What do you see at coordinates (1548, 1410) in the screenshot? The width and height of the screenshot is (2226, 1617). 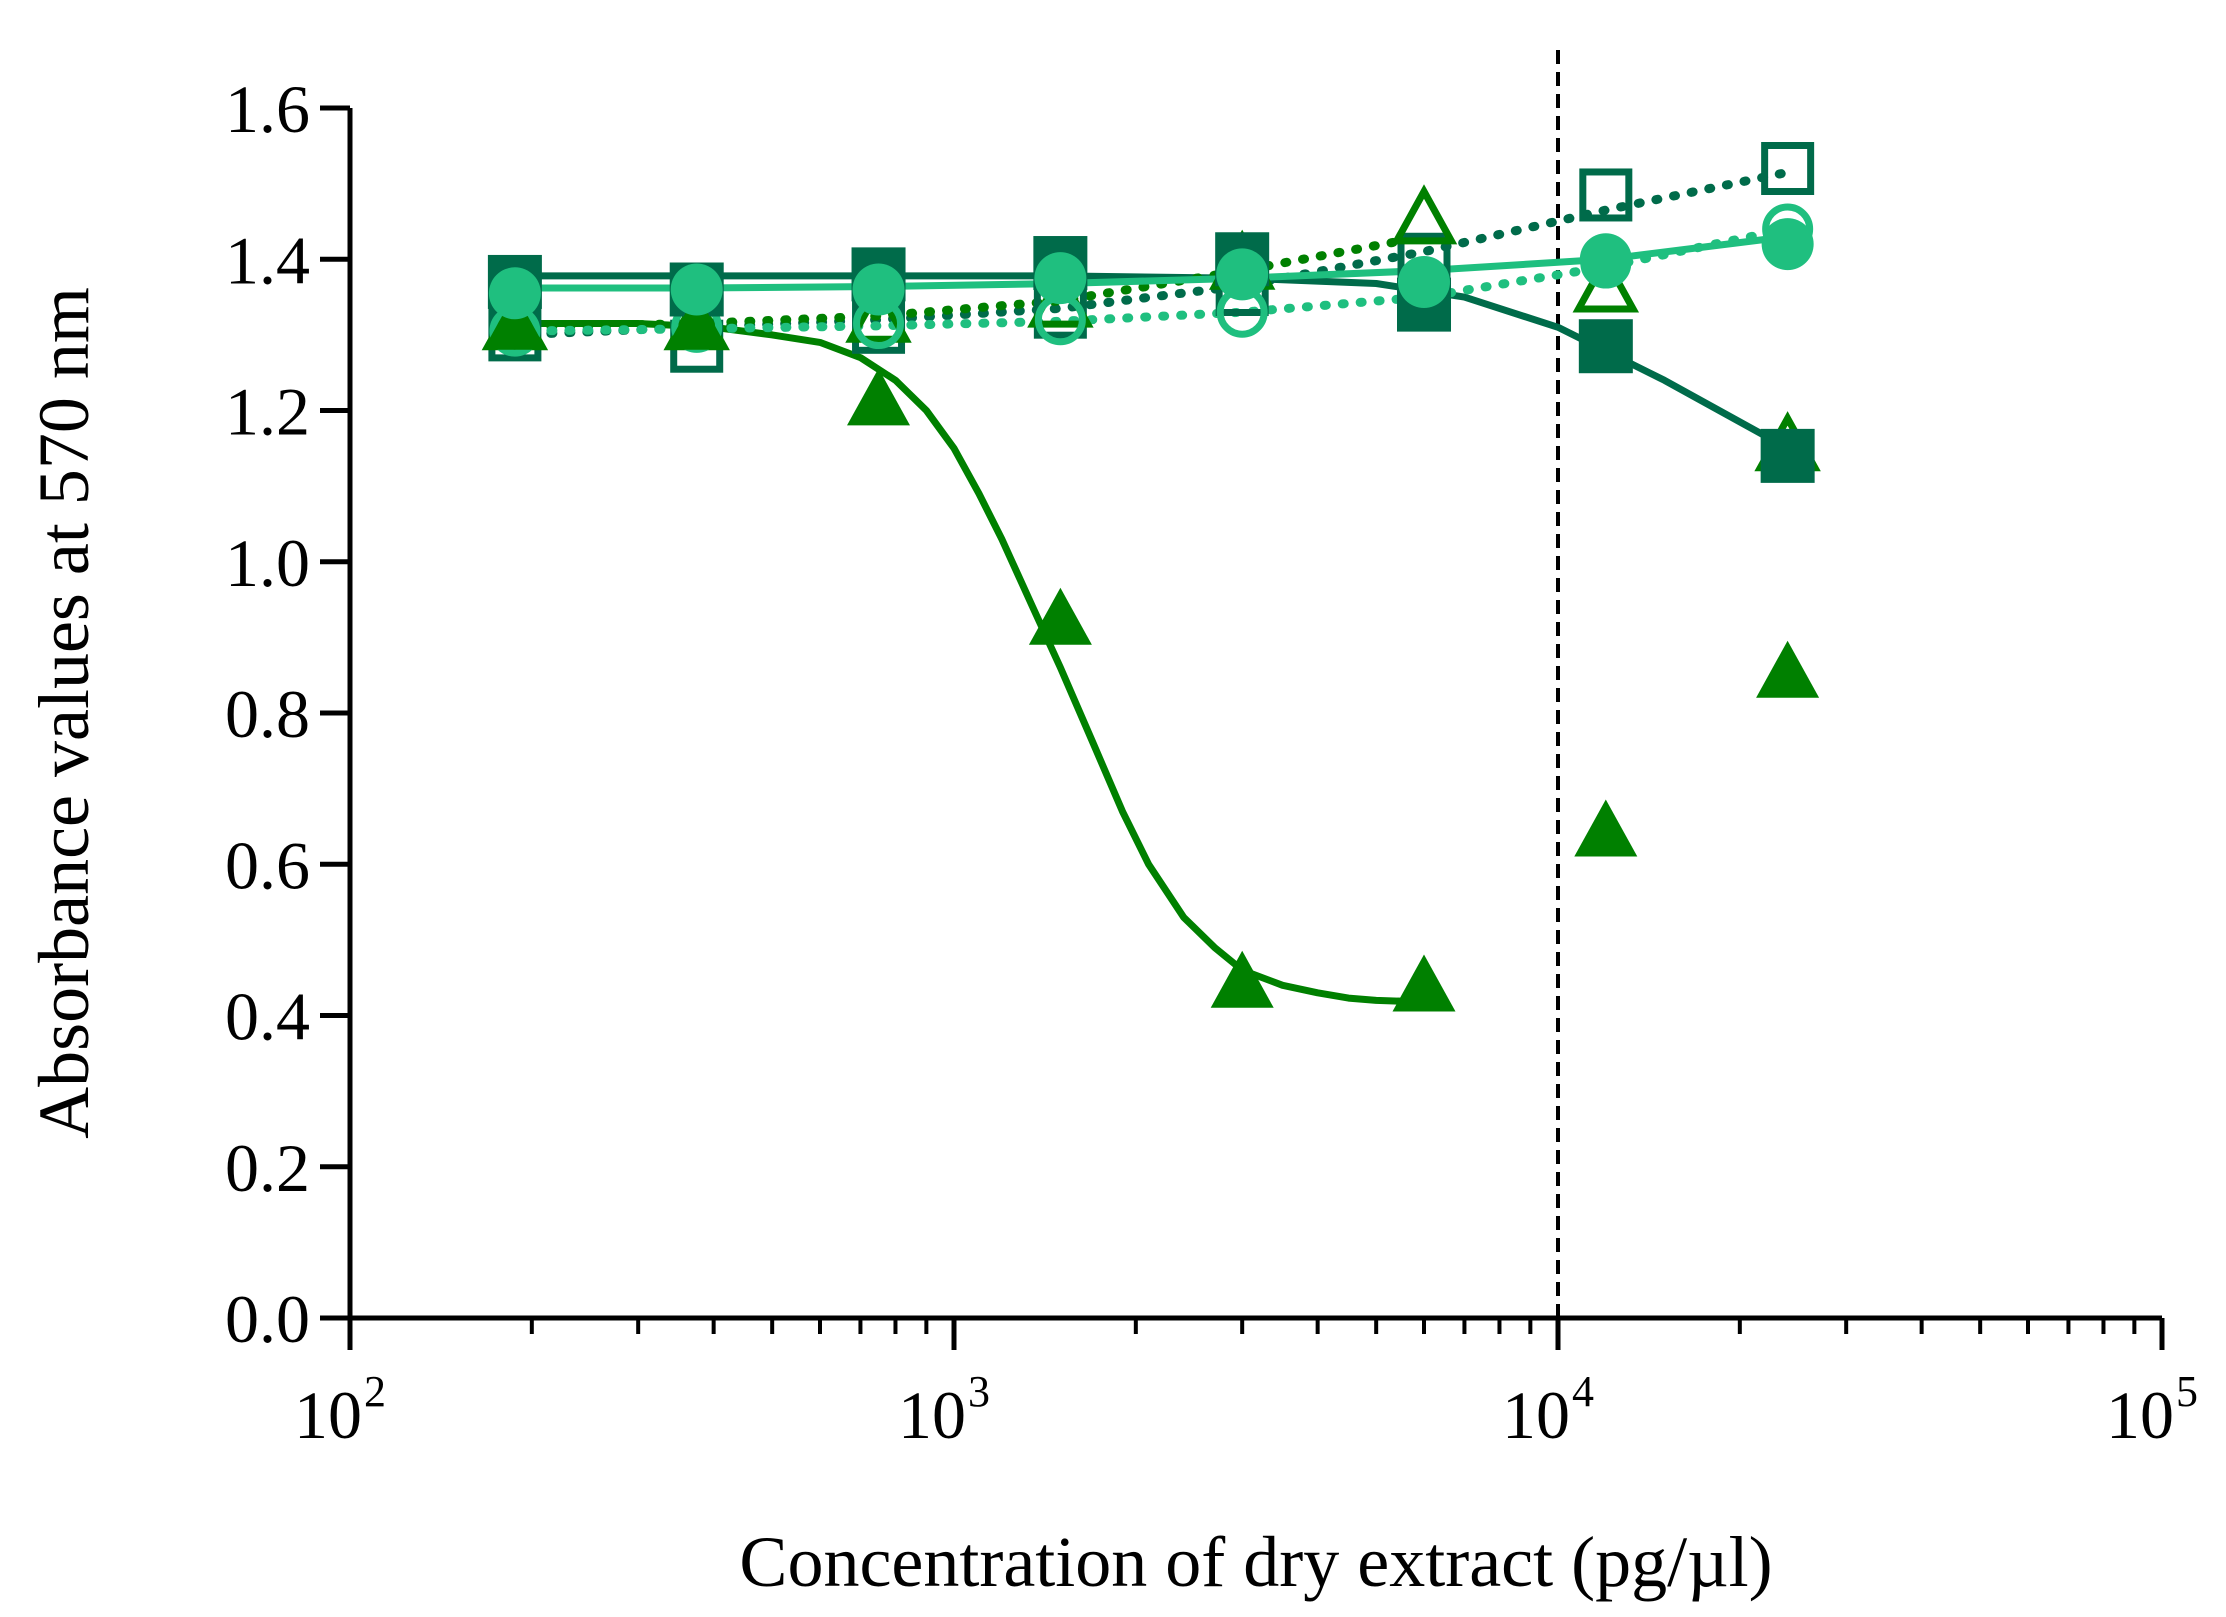 I see `x-tick-label: 10⁴` at bounding box center [1548, 1410].